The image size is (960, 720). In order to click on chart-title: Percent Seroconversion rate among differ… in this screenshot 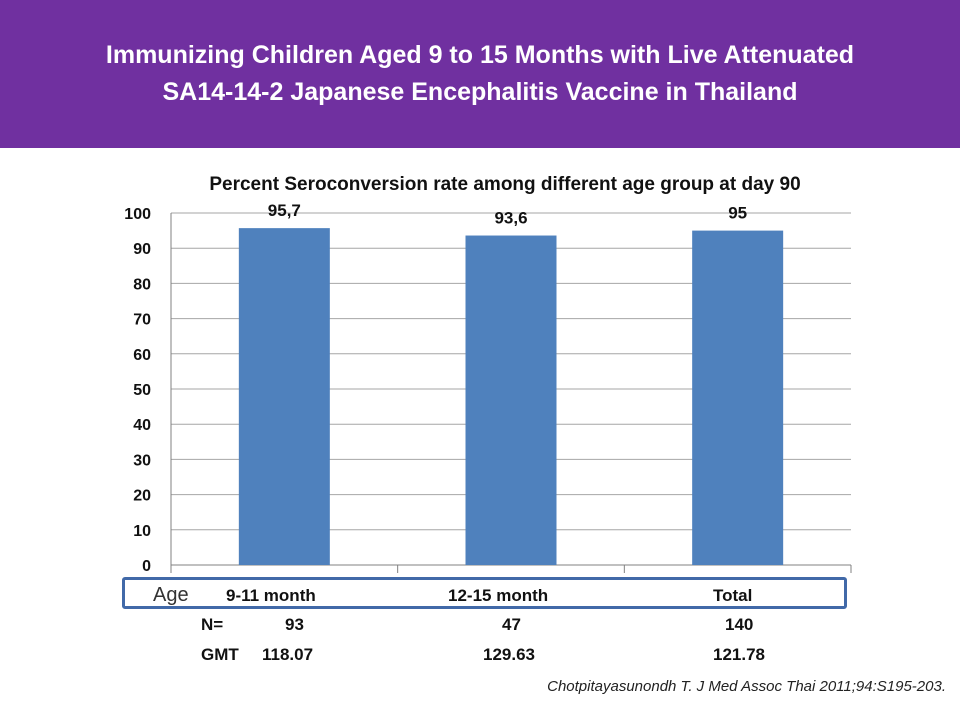, I will do `click(504, 184)`.